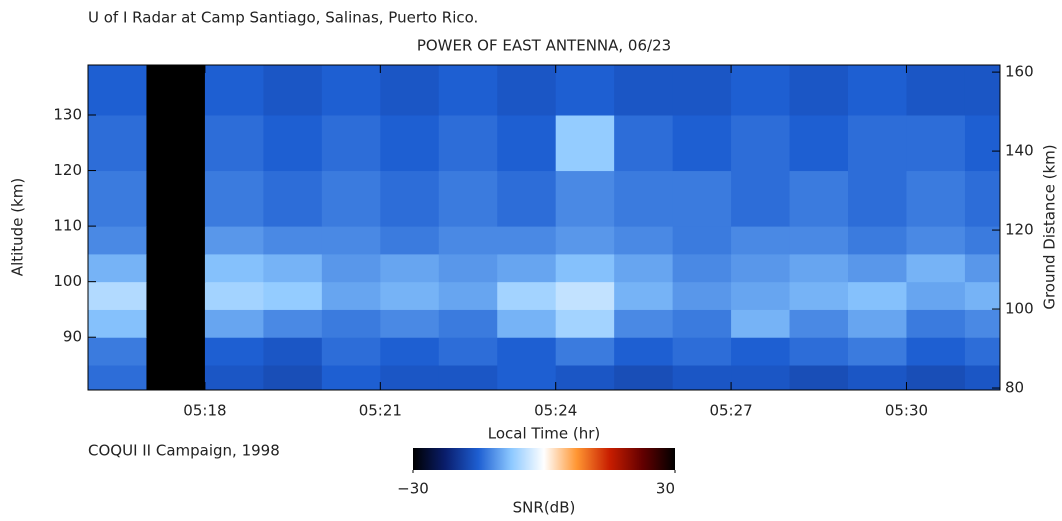  Describe the element at coordinates (380, 411) in the screenshot. I see `x-tick-label: 05:21` at that location.